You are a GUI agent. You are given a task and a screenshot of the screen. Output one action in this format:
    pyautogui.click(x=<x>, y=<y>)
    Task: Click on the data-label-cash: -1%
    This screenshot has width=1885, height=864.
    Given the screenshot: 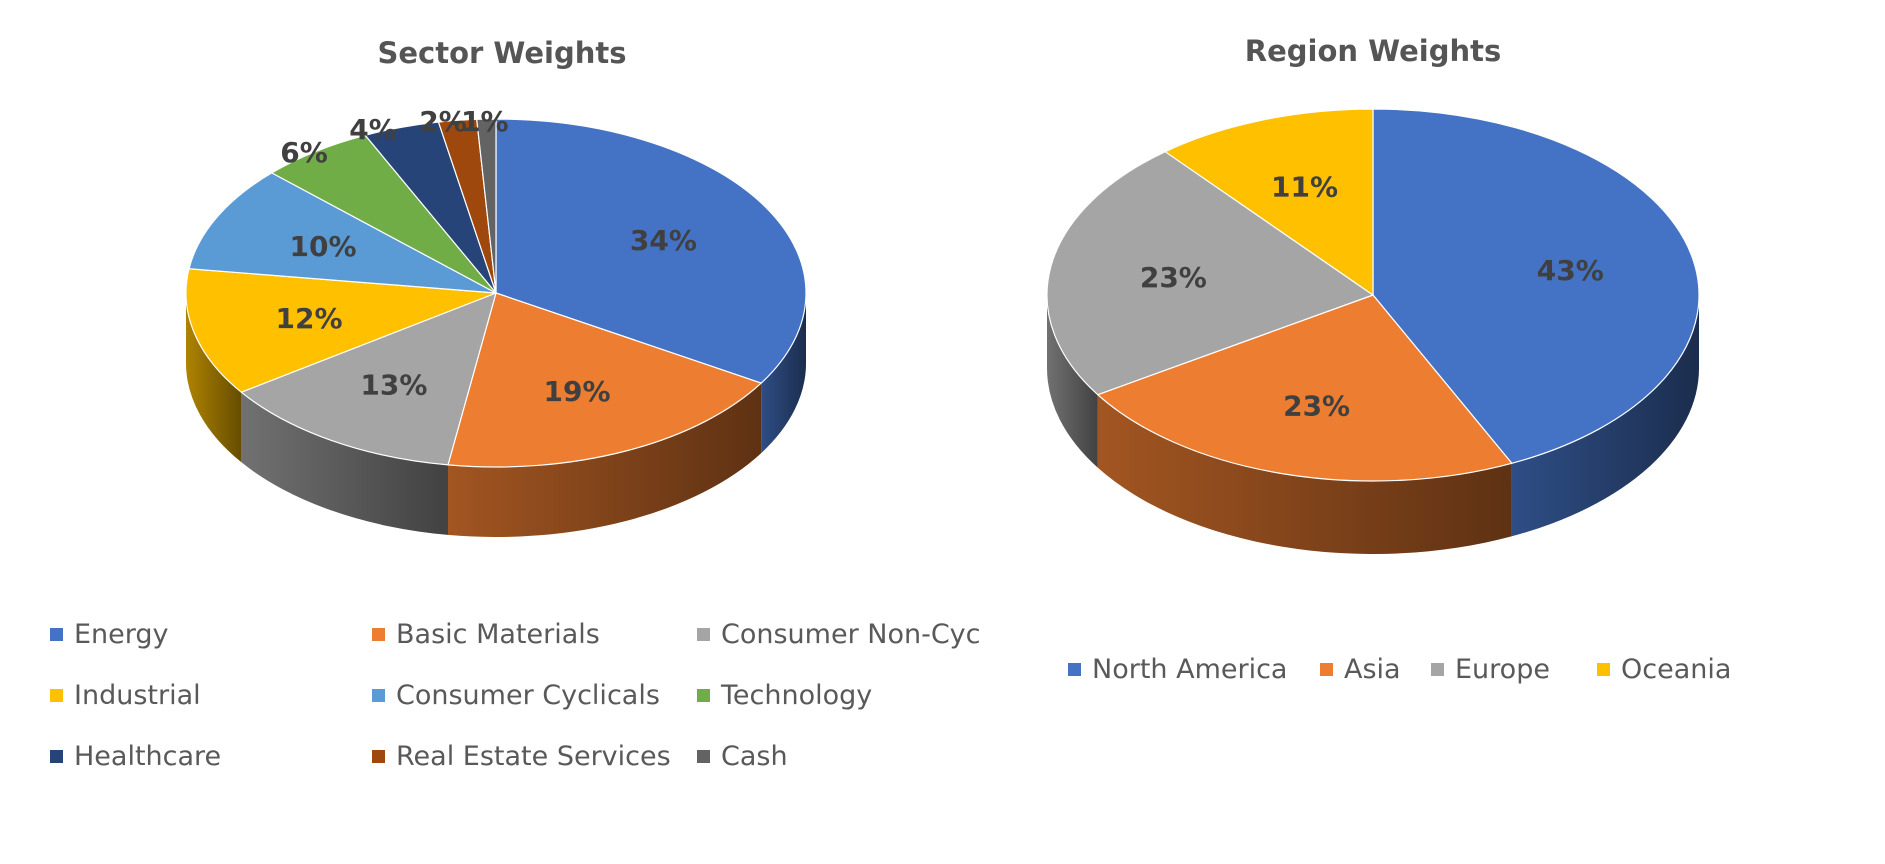 What is the action you would take?
    pyautogui.click(x=478, y=121)
    